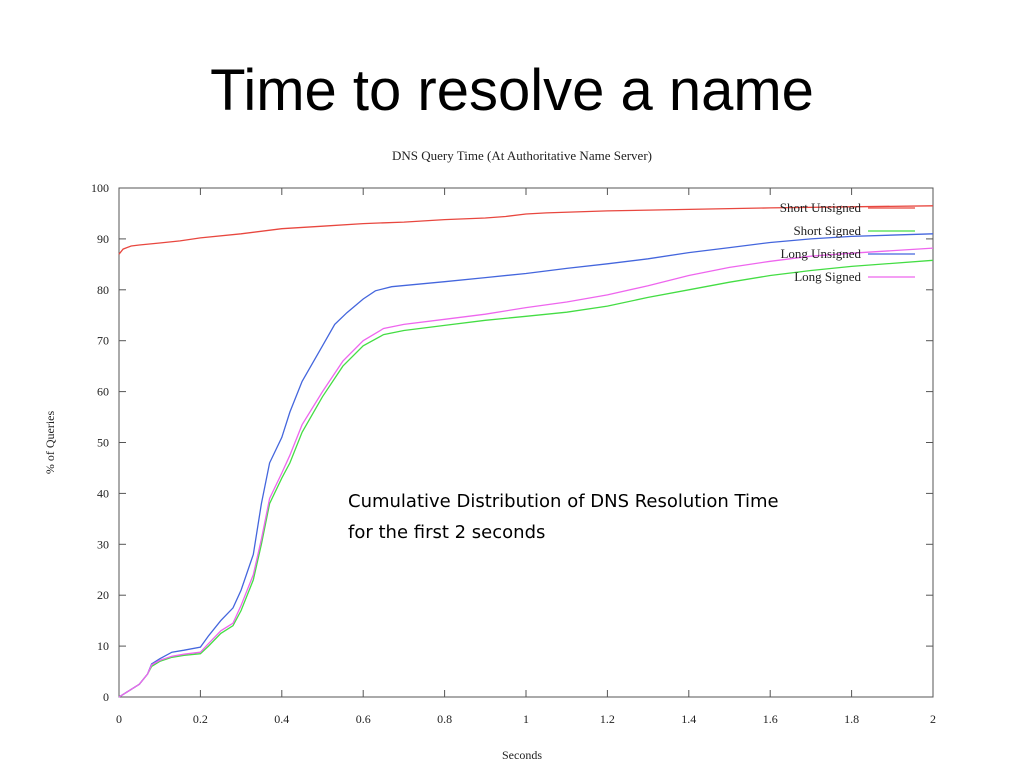 This screenshot has width=1024, height=768. I want to click on y-tick-label: 100, so click(100, 188).